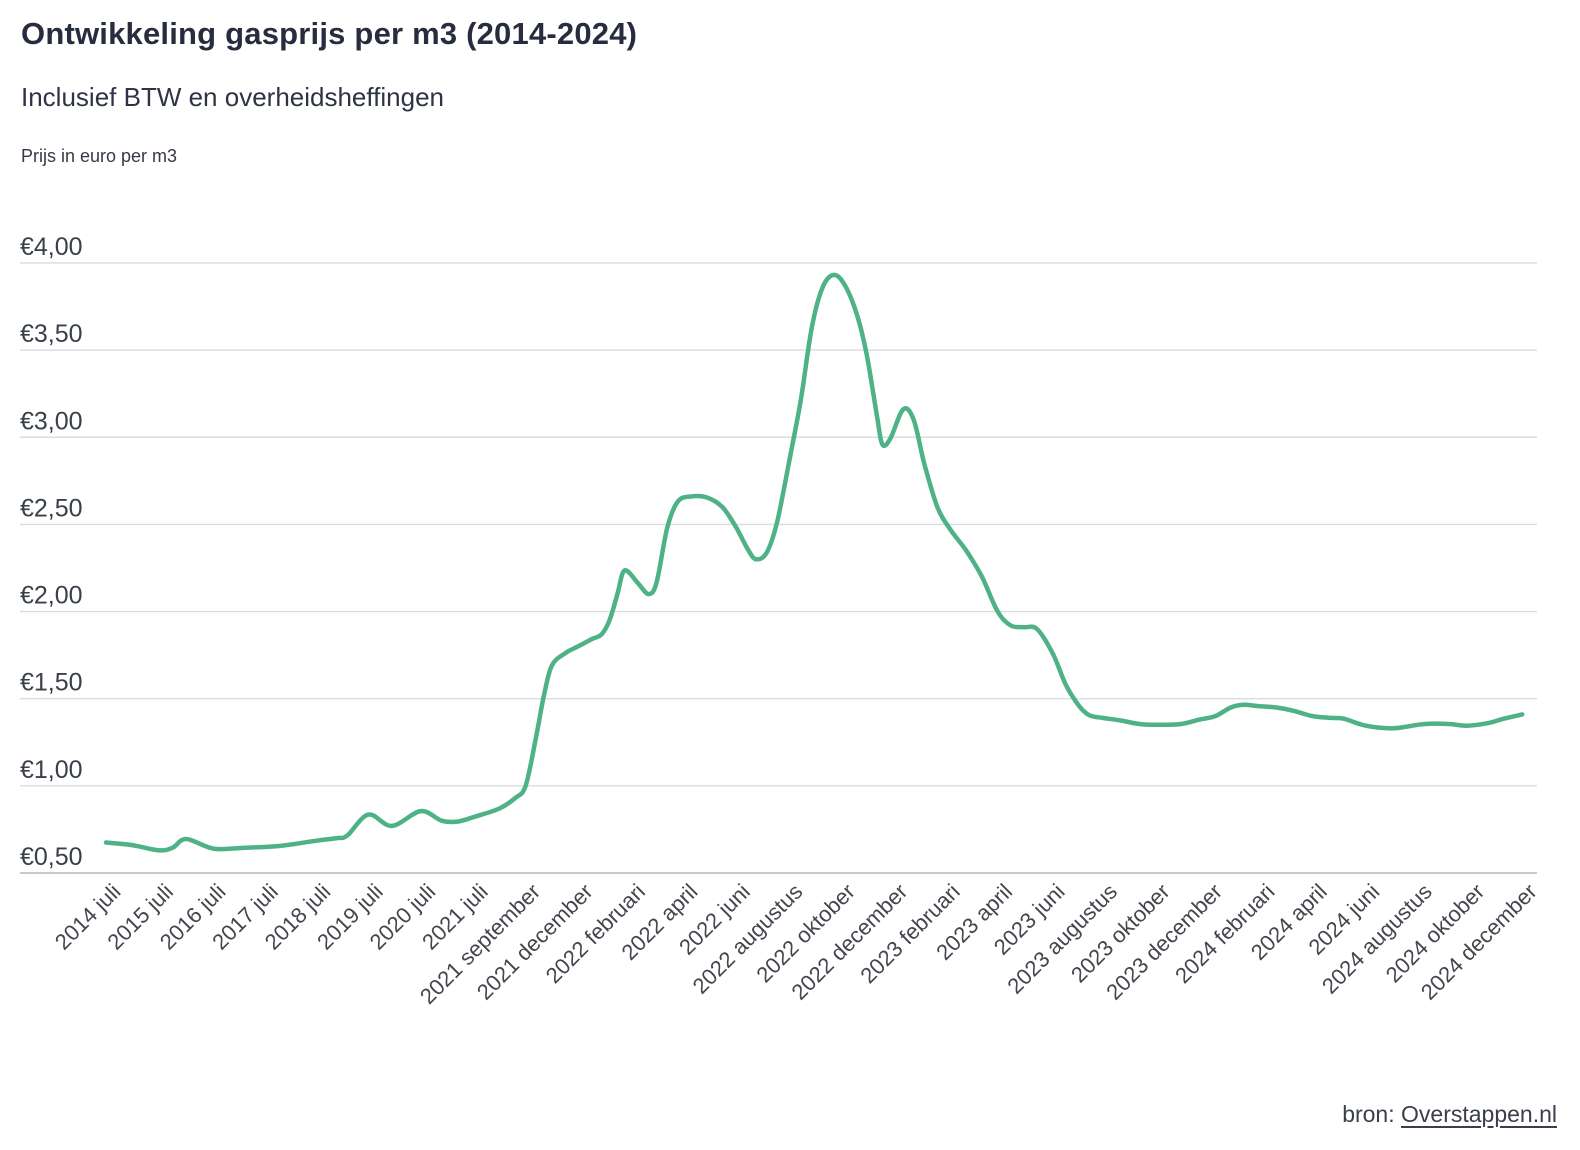 The height and width of the screenshot is (1150, 1580). I want to click on chart-subtitle: Inclusief BTW en overheidsheffingen, so click(232, 97).